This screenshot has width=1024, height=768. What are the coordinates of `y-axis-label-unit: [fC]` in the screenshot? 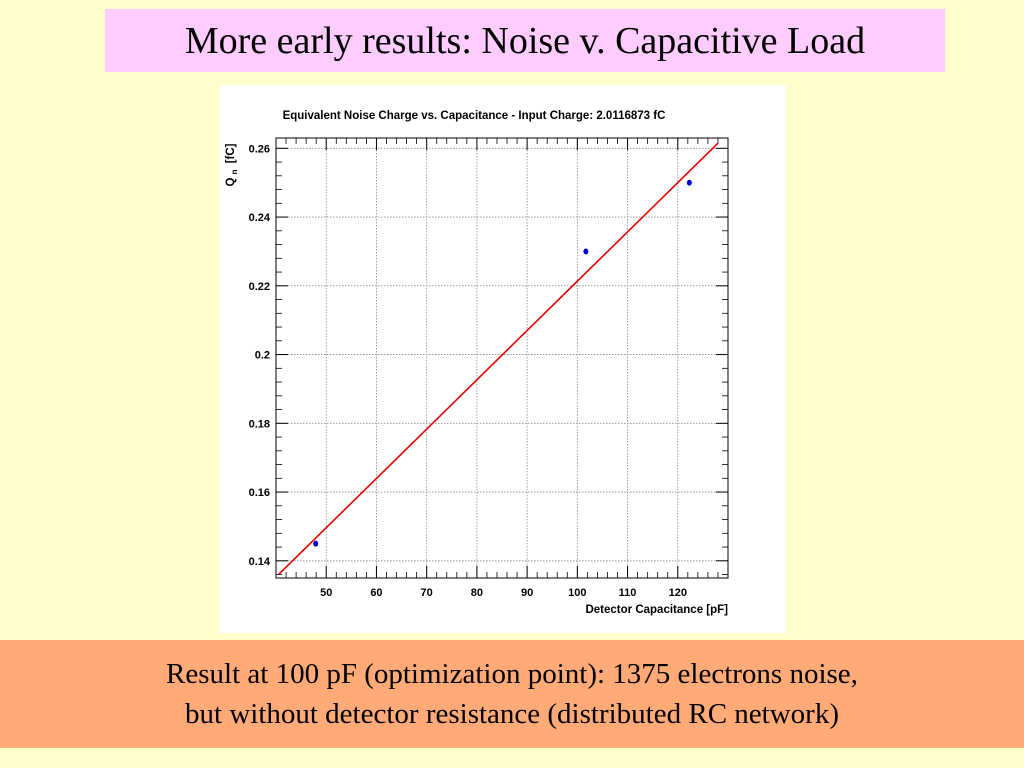 It's located at (231, 153).